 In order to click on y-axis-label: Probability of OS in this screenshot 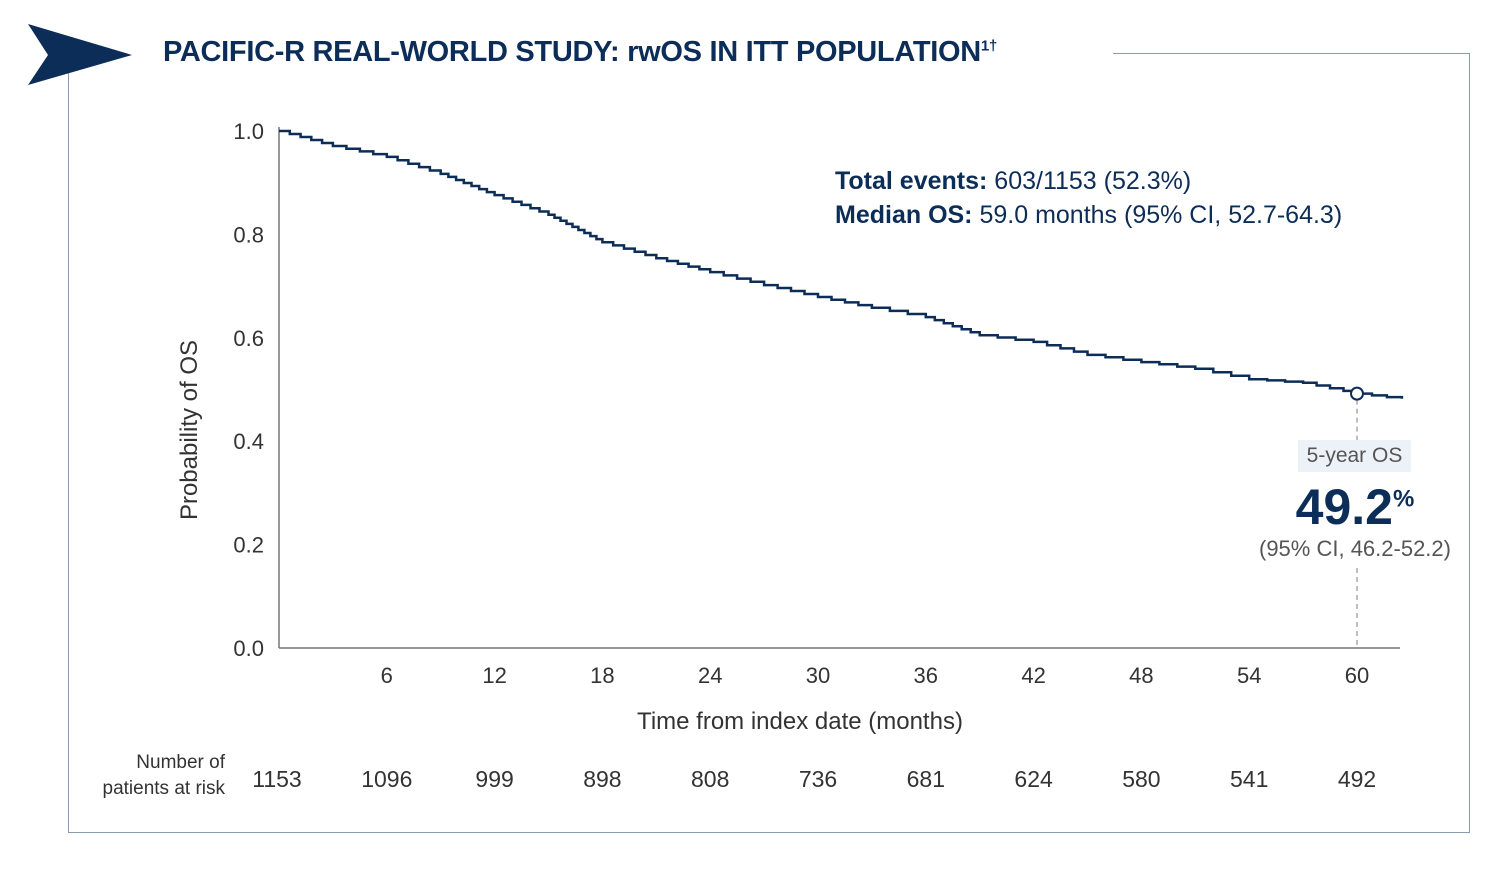, I will do `click(189, 430)`.